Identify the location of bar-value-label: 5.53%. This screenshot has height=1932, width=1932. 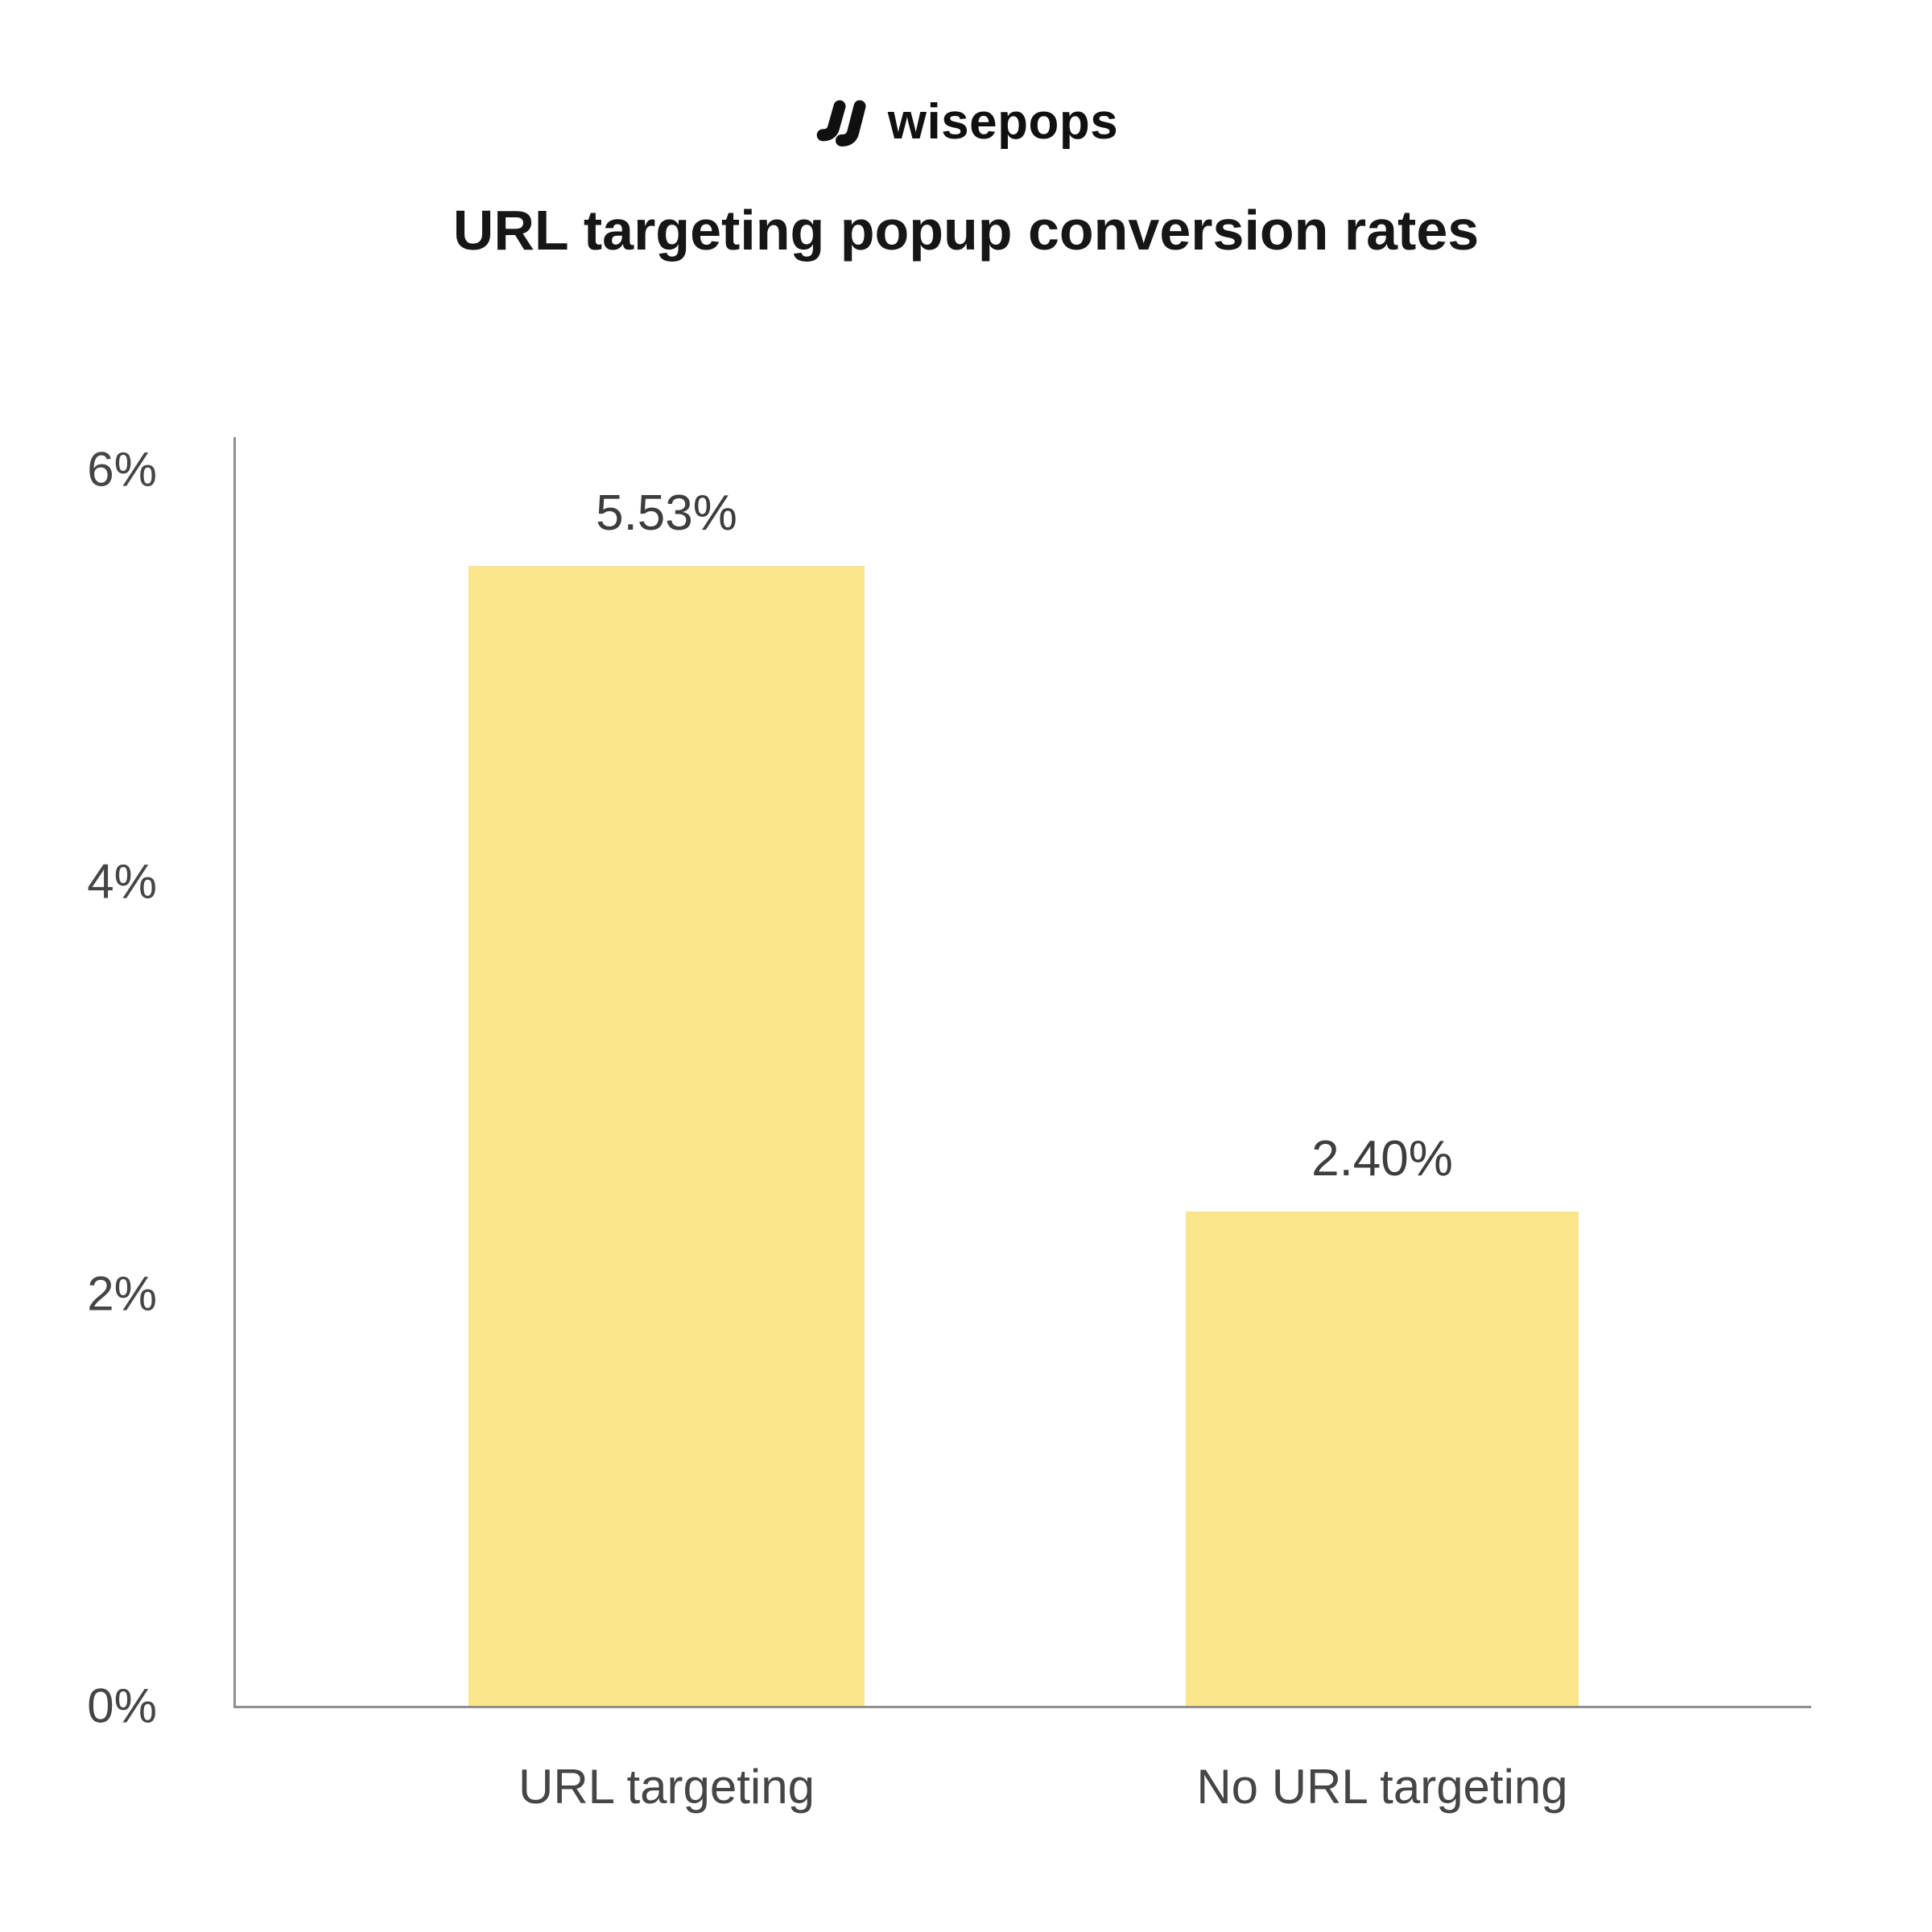
(666, 513).